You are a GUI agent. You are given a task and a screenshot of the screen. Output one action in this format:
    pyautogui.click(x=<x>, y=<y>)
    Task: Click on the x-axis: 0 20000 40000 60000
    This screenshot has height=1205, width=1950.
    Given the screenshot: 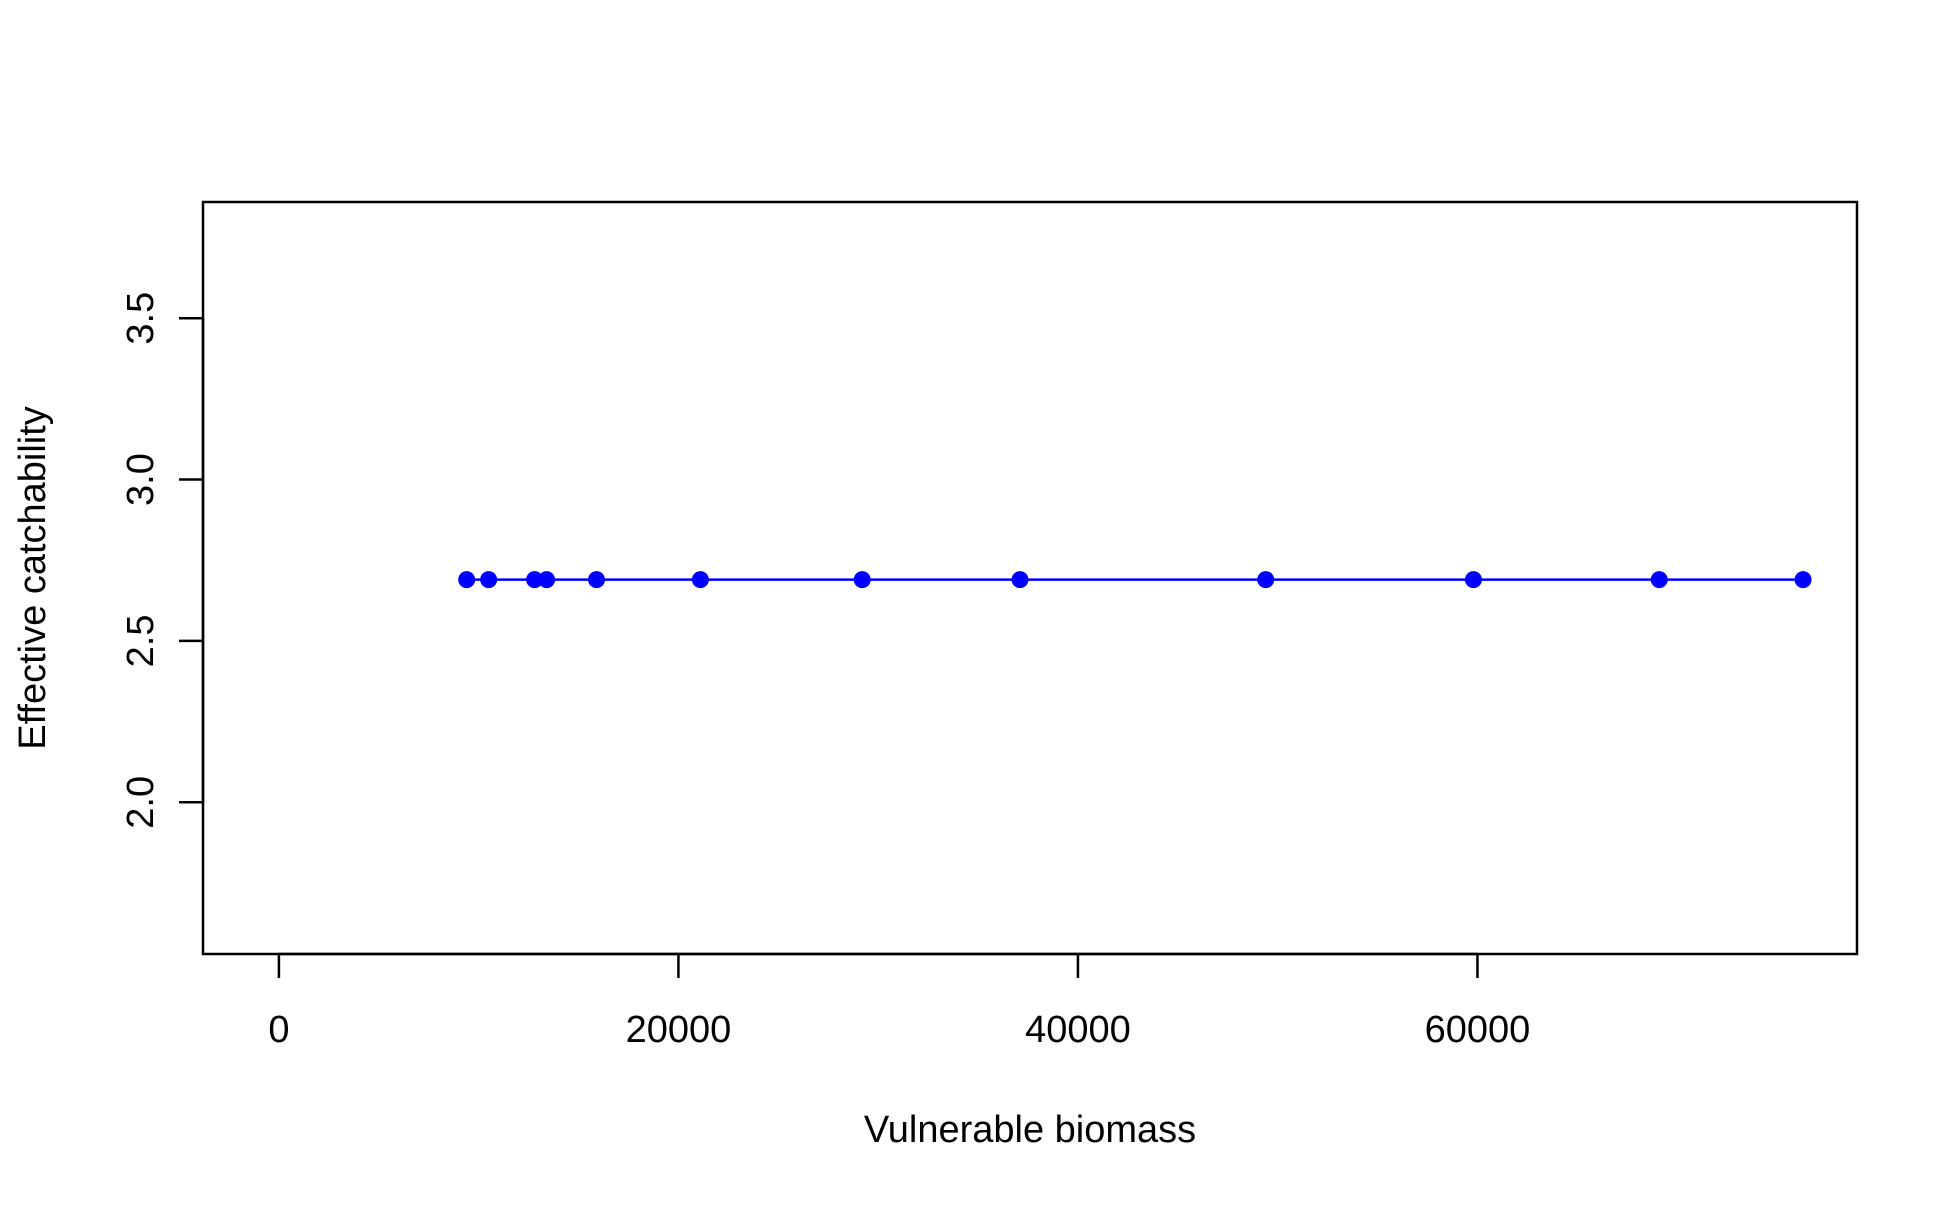 What is the action you would take?
    pyautogui.click(x=899, y=1001)
    